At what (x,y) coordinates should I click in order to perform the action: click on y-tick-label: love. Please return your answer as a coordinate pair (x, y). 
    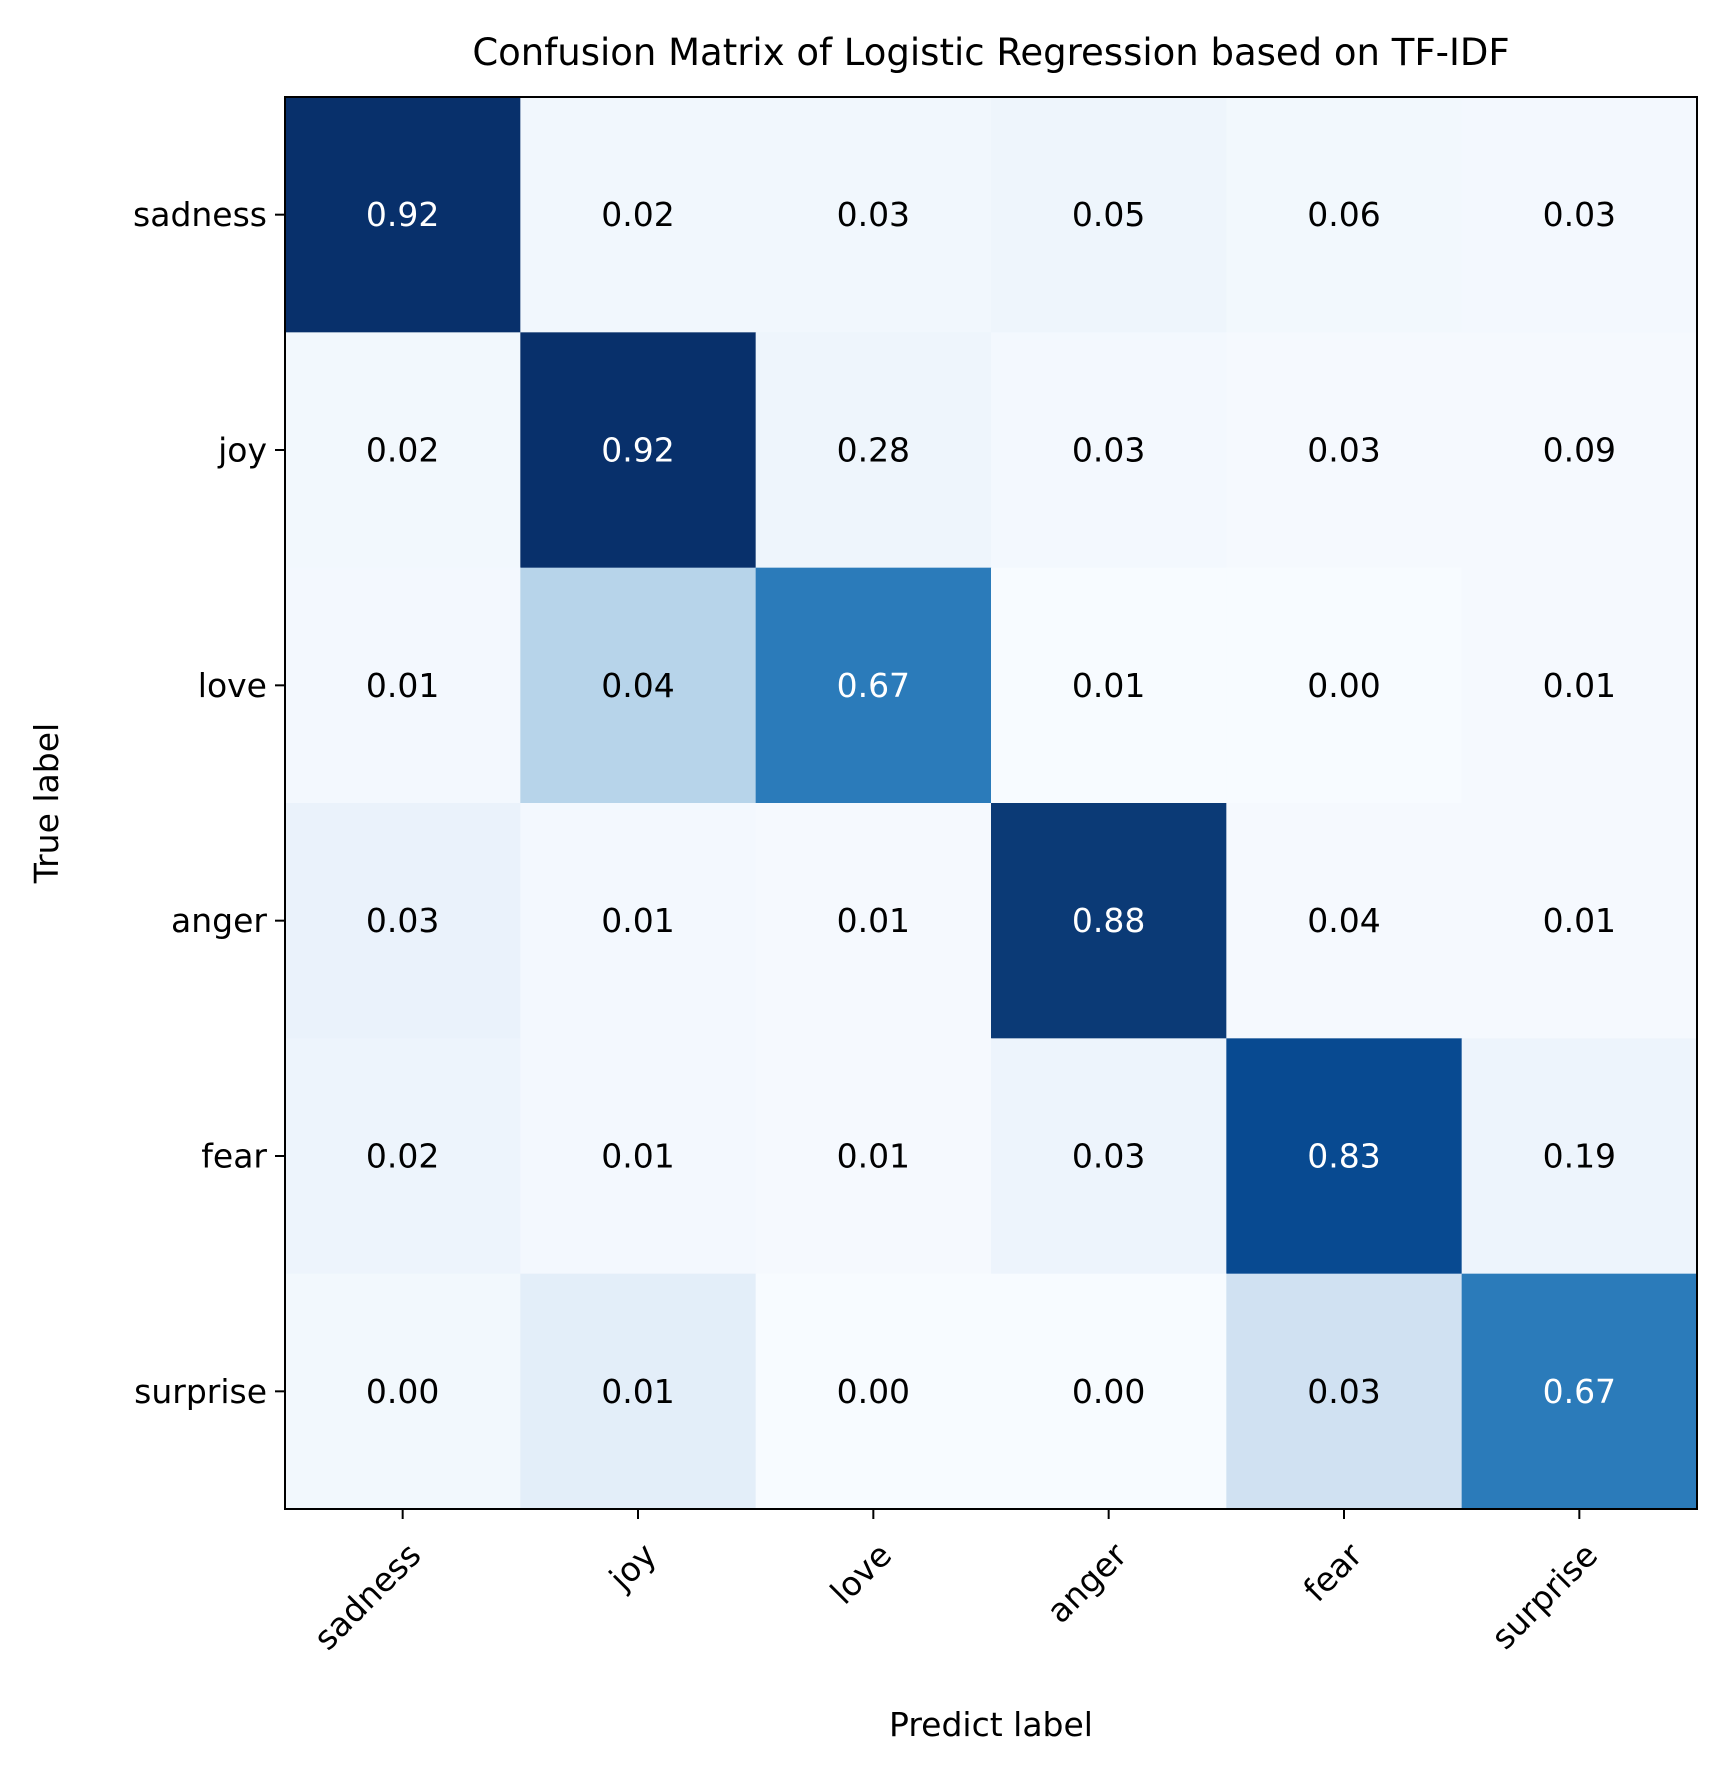
    Looking at the image, I should click on (232, 685).